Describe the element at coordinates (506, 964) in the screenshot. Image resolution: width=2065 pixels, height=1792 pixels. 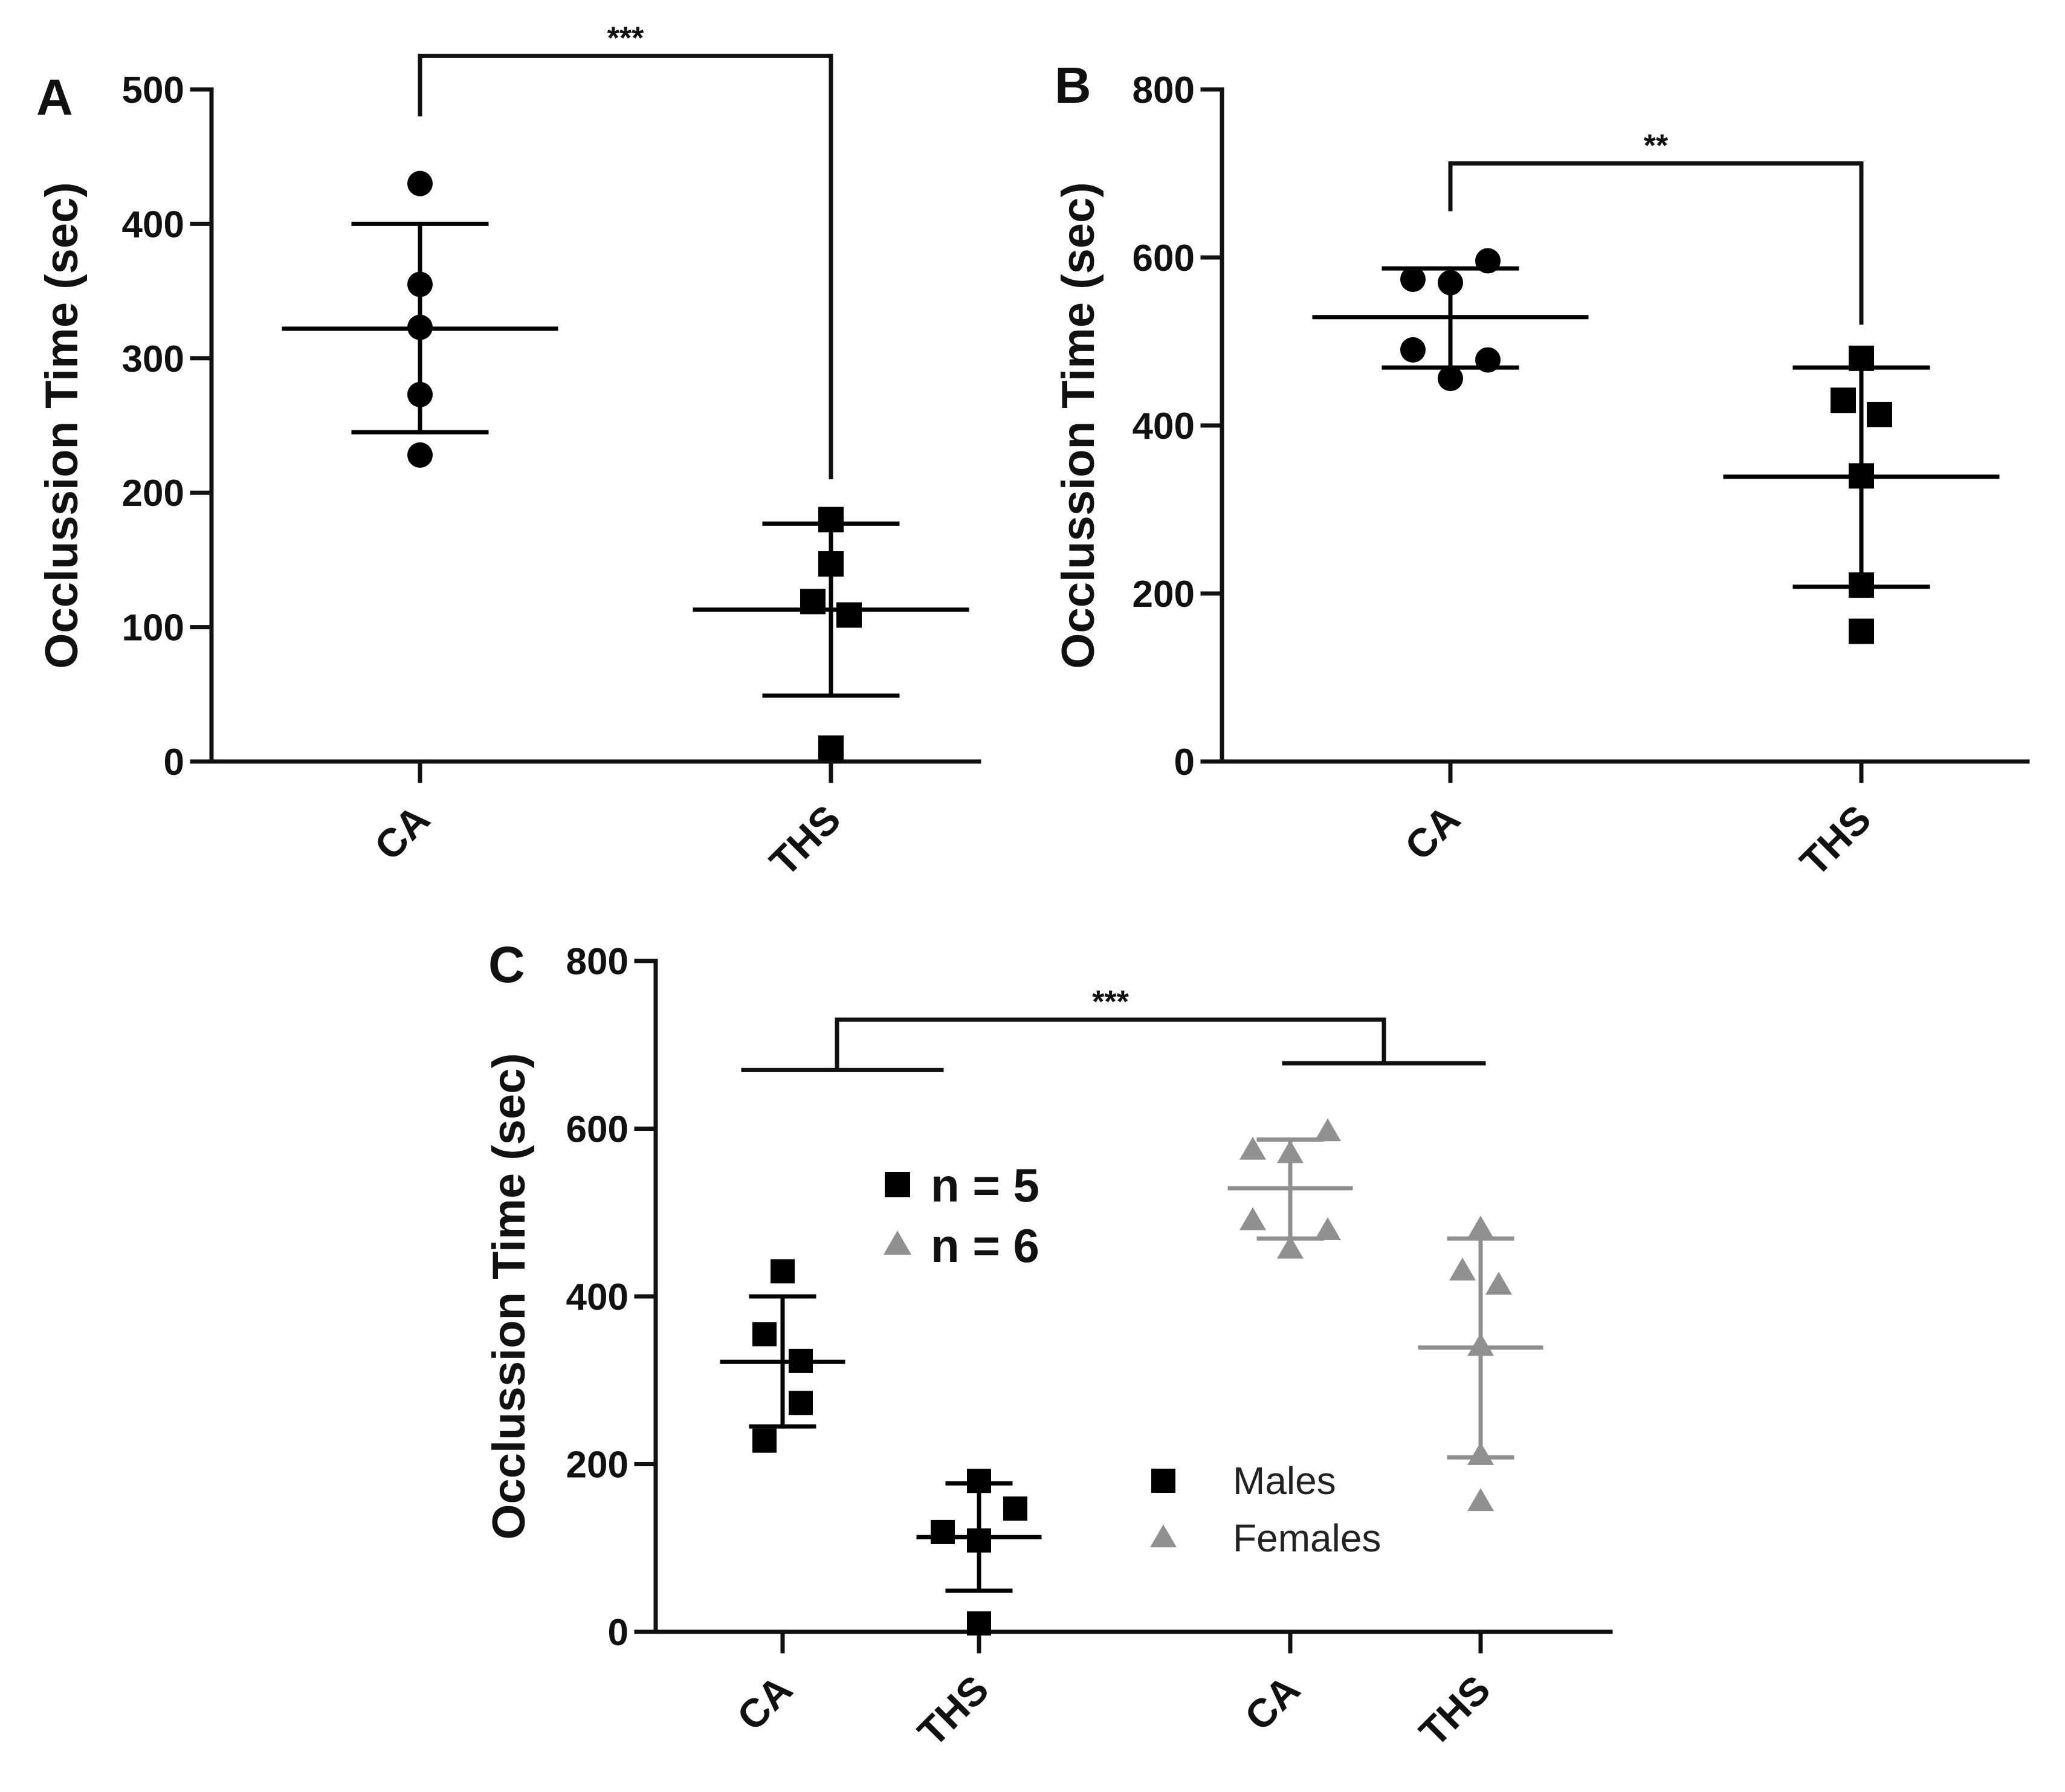
I see `panel-label: C` at that location.